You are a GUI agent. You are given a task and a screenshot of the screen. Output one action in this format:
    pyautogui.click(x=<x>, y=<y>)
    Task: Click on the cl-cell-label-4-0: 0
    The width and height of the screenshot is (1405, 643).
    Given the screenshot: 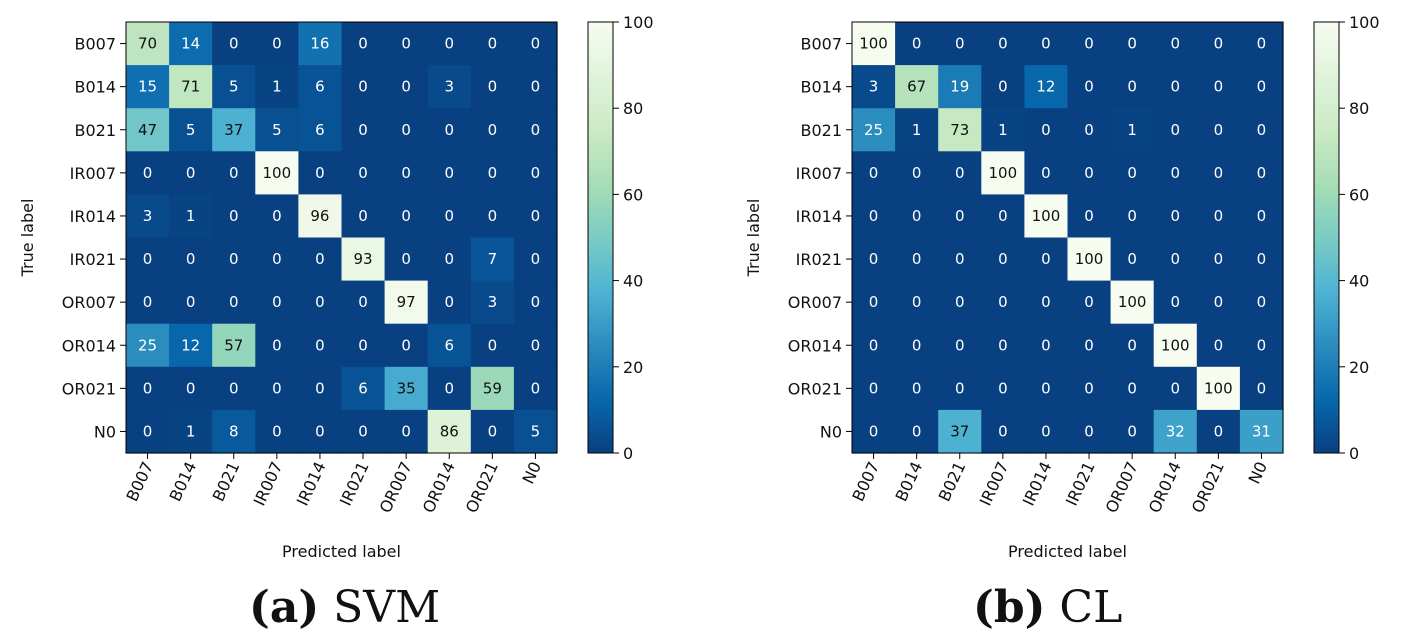 What is the action you would take?
    pyautogui.click(x=874, y=216)
    